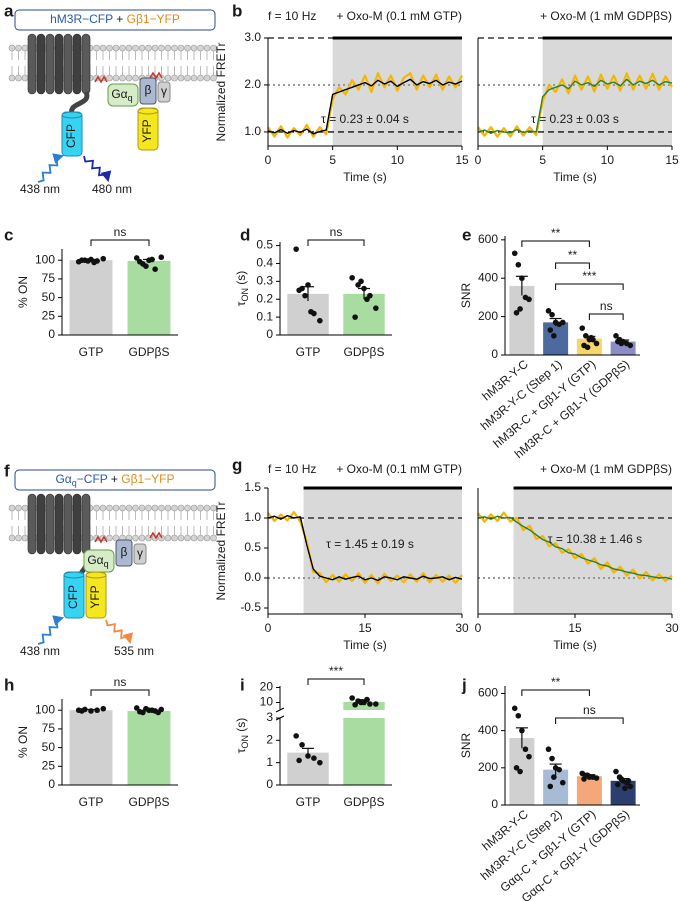  Describe the element at coordinates (280, 710) in the screenshot. I see `axis-break` at that location.